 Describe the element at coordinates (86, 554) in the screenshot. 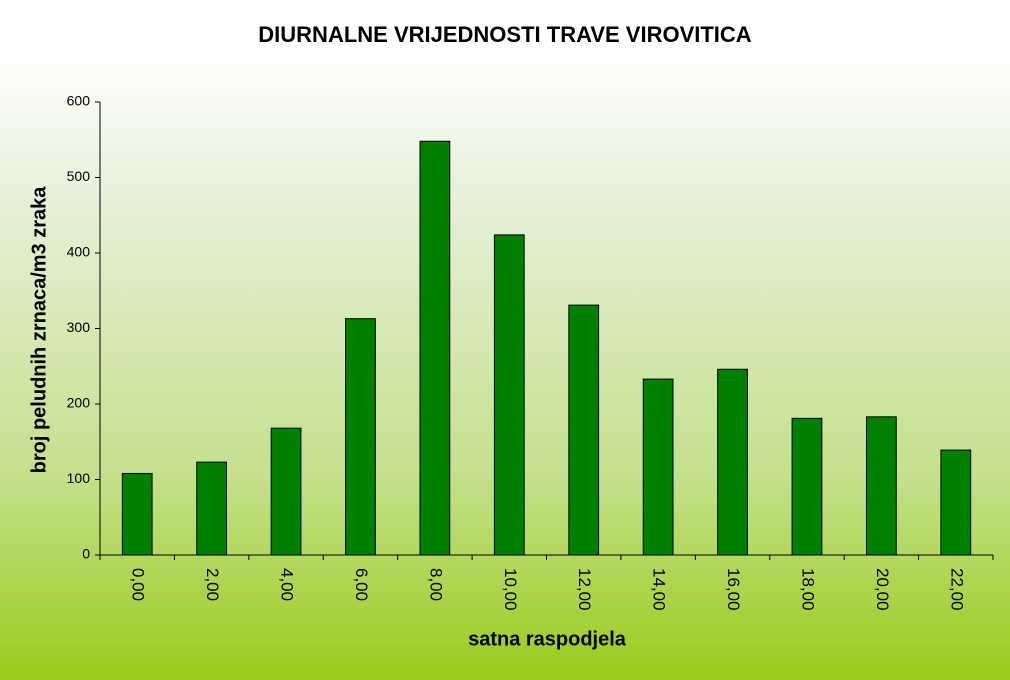

I see `y-tick-label: 0` at that location.